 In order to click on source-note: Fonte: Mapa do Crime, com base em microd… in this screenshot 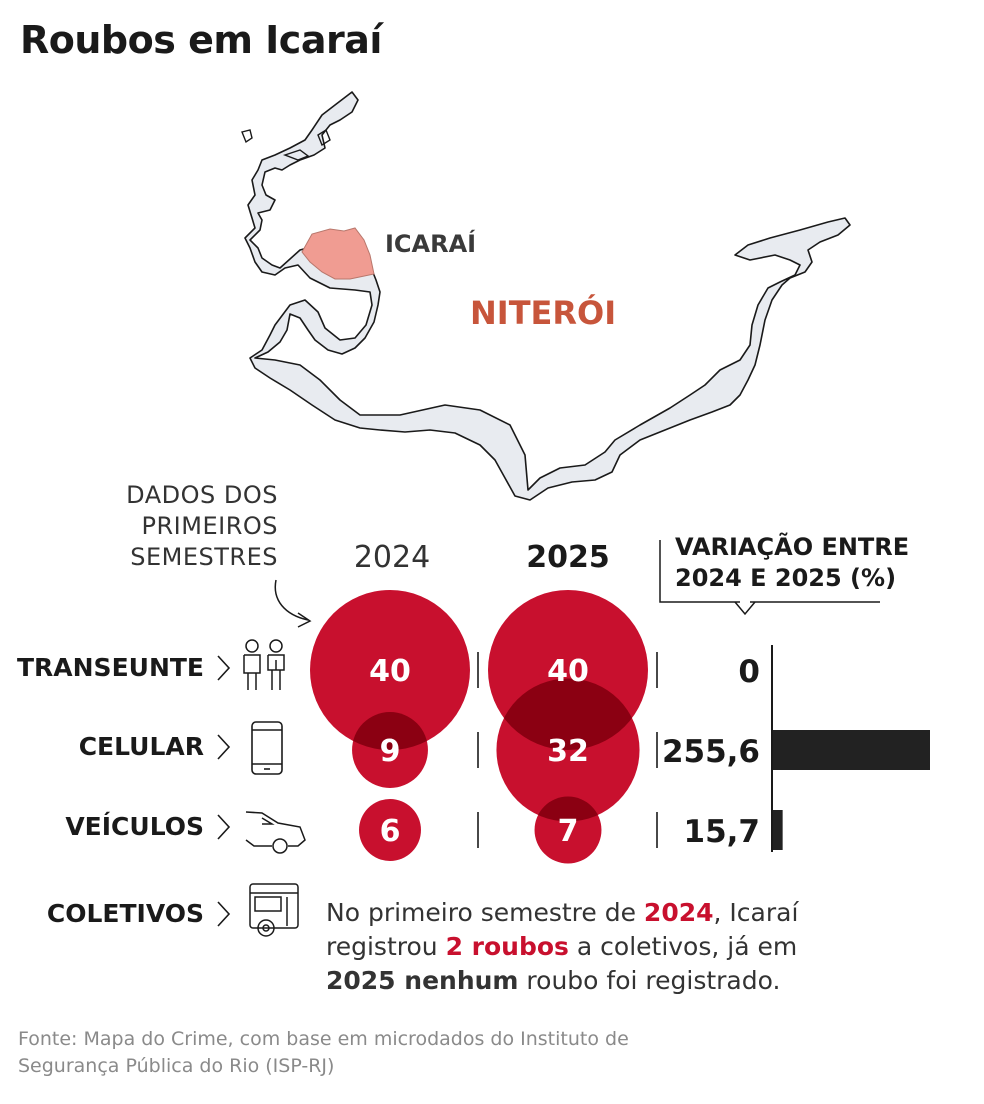, I will do `click(323, 1052)`.